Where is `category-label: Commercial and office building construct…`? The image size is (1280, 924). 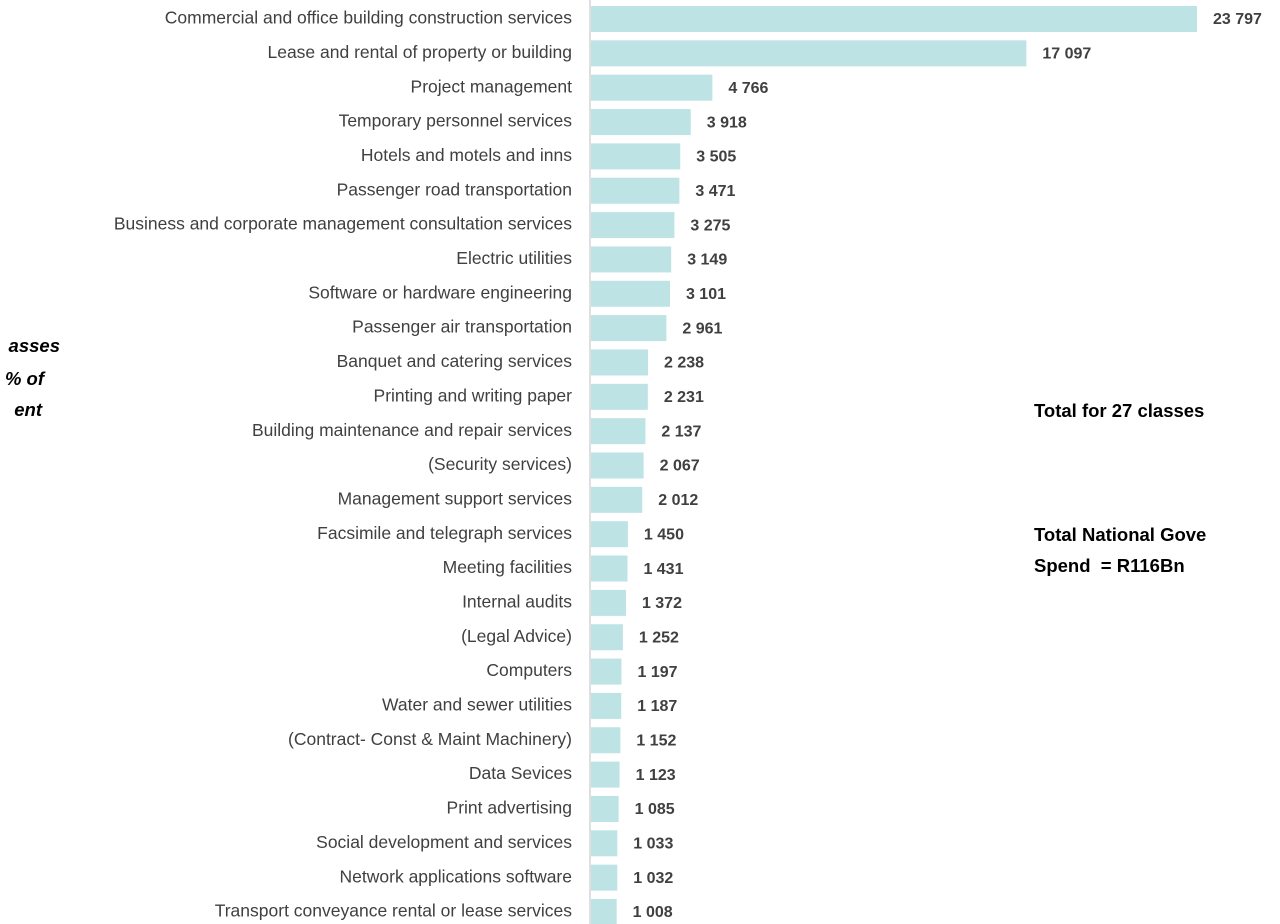 category-label: Commercial and office building construct… is located at coordinates (368, 18).